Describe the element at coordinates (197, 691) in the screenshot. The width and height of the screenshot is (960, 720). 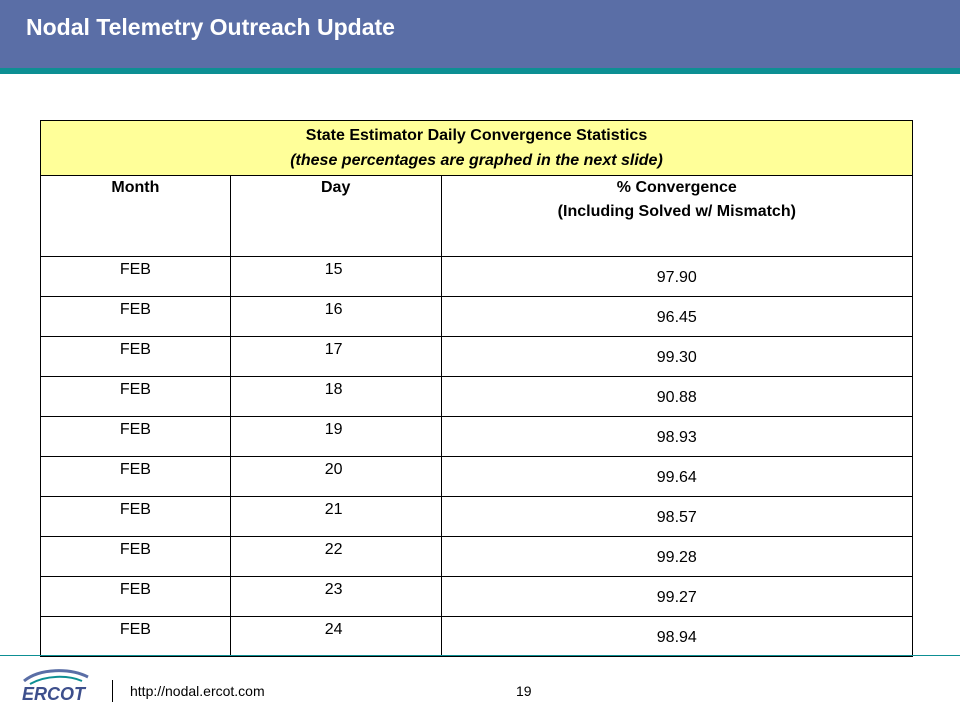
I see `footer-url: http://nodal.ercot.com` at that location.